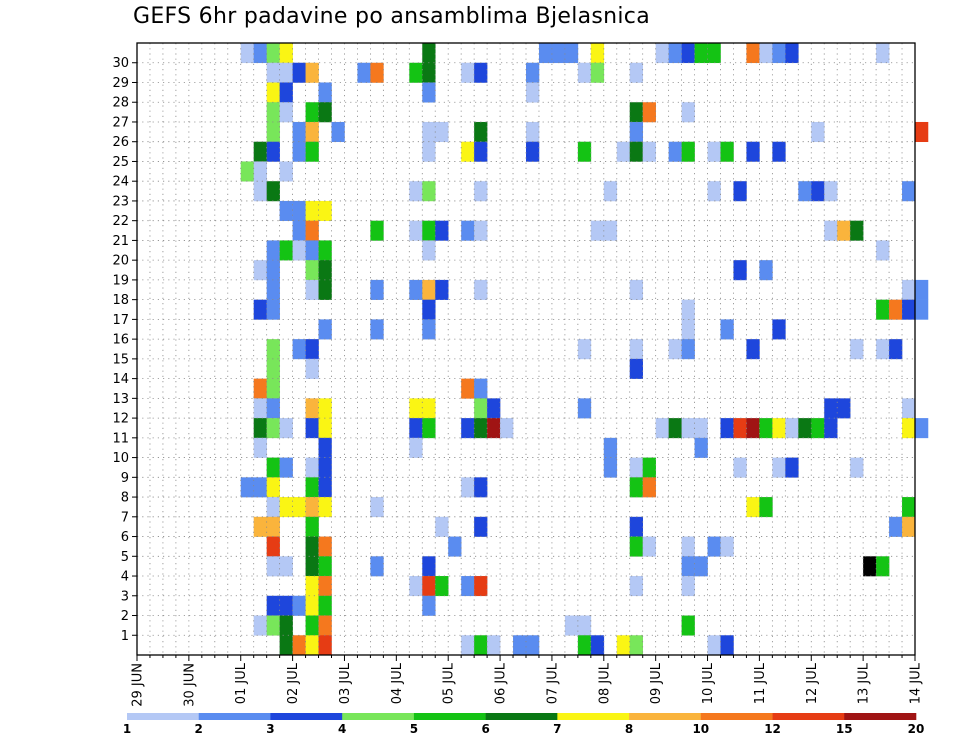 This screenshot has width=960, height=742. Describe the element at coordinates (270, 729) in the screenshot. I see `legend-label: 3` at that location.